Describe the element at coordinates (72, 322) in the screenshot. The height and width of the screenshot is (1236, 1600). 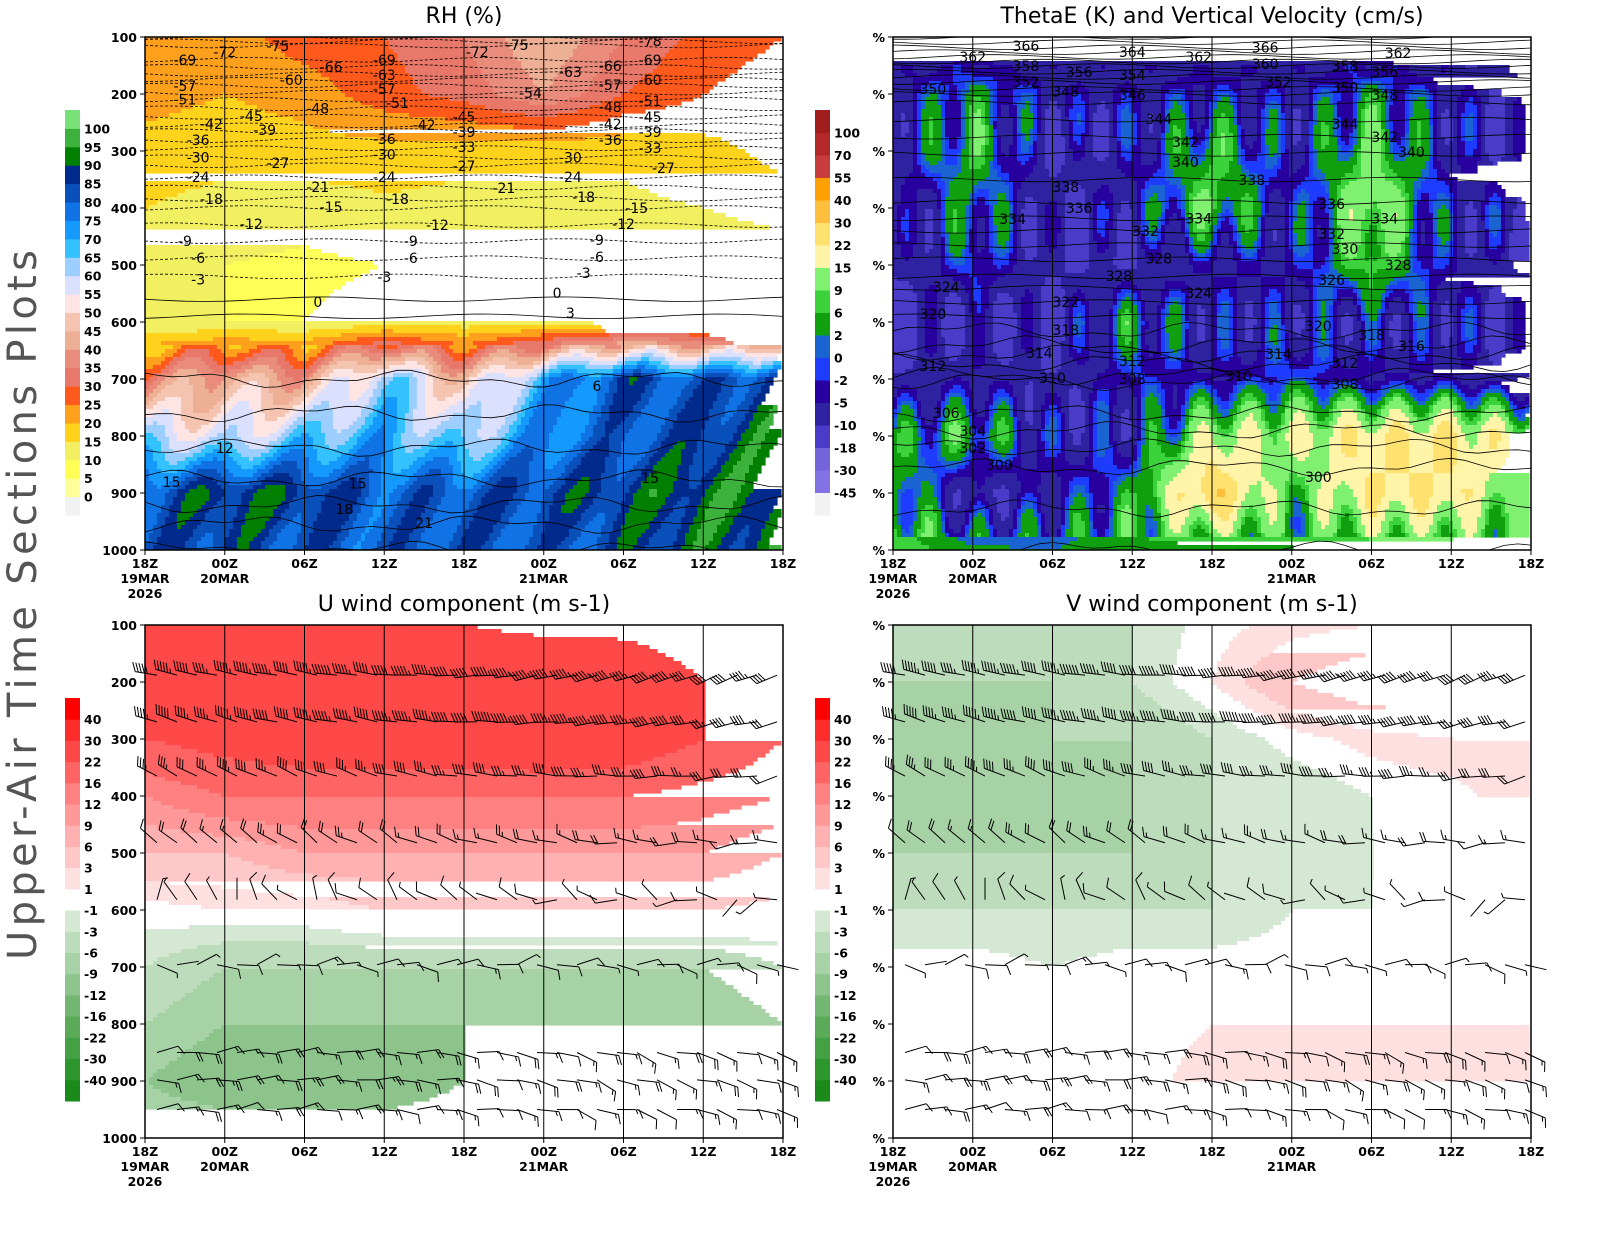
I see `colorbar-swatch` at that location.